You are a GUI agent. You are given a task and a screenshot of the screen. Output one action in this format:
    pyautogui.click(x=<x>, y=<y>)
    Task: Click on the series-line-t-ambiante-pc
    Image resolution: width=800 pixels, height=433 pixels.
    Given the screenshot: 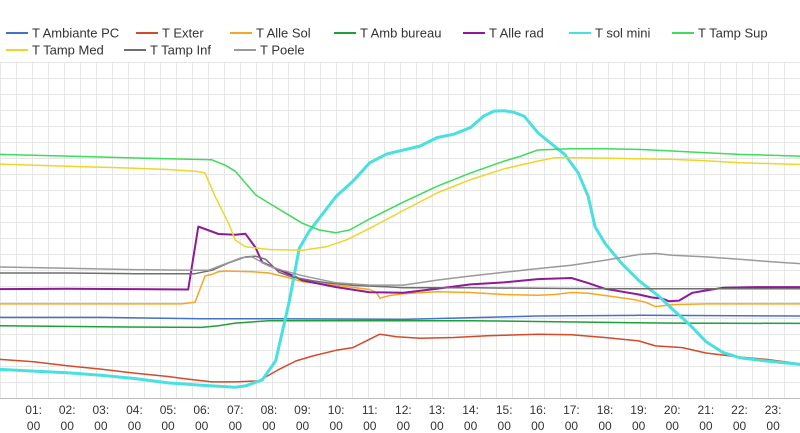 What is the action you would take?
    pyautogui.click(x=400, y=317)
    